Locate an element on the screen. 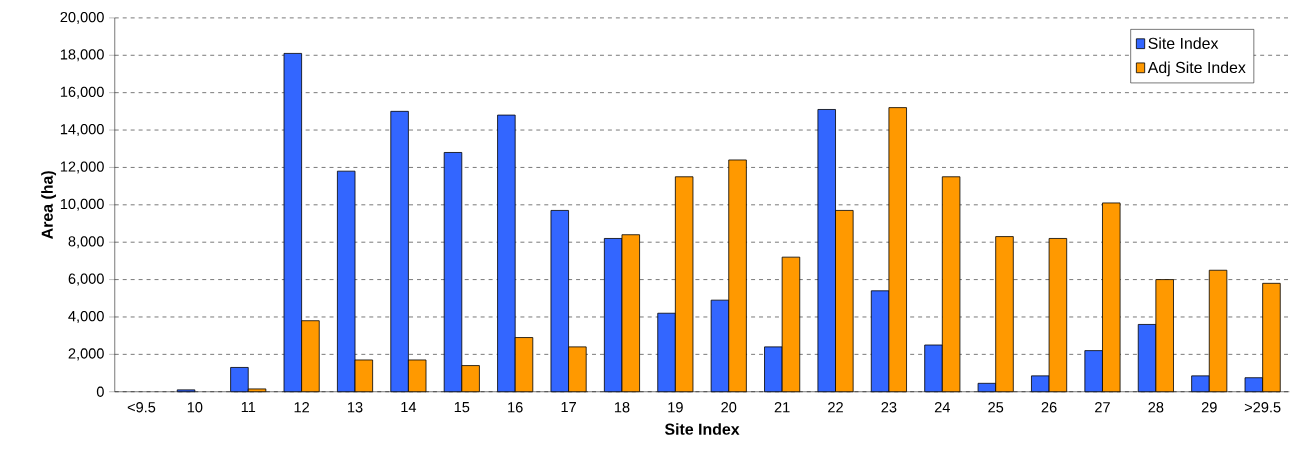 The image size is (1292, 449). y-tick-label: 0 is located at coordinates (100, 391).